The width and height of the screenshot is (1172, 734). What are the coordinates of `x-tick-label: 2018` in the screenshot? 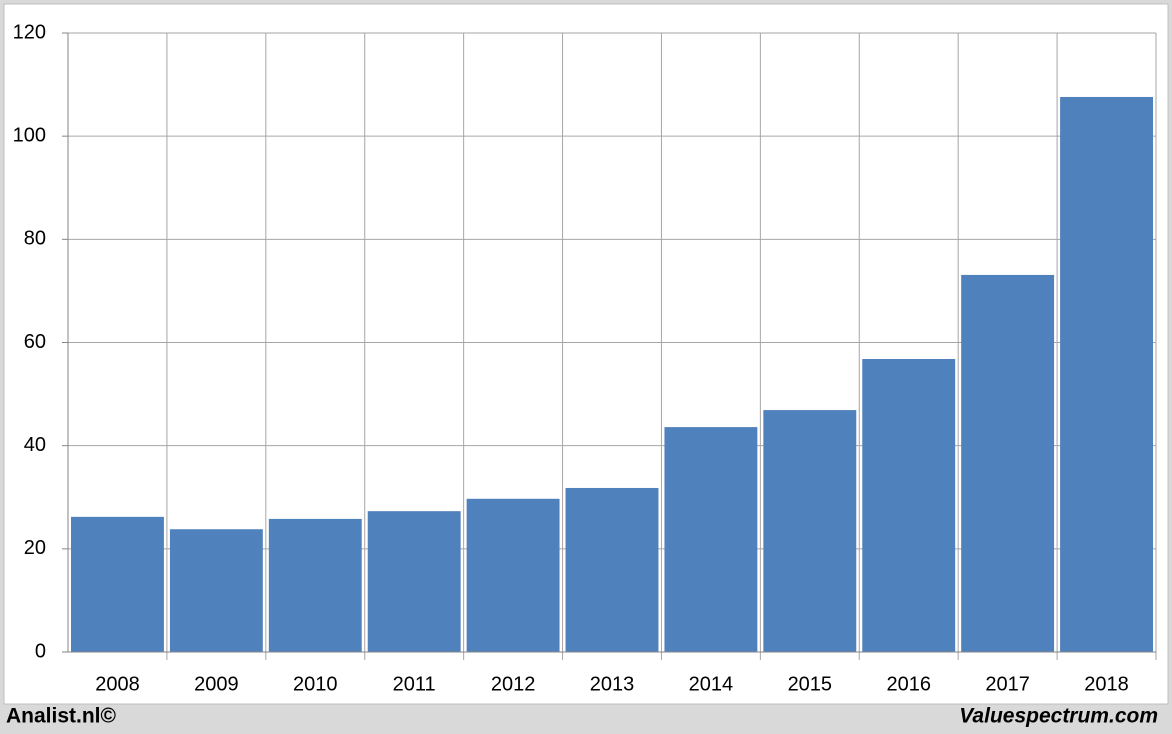 It's located at (1106, 684).